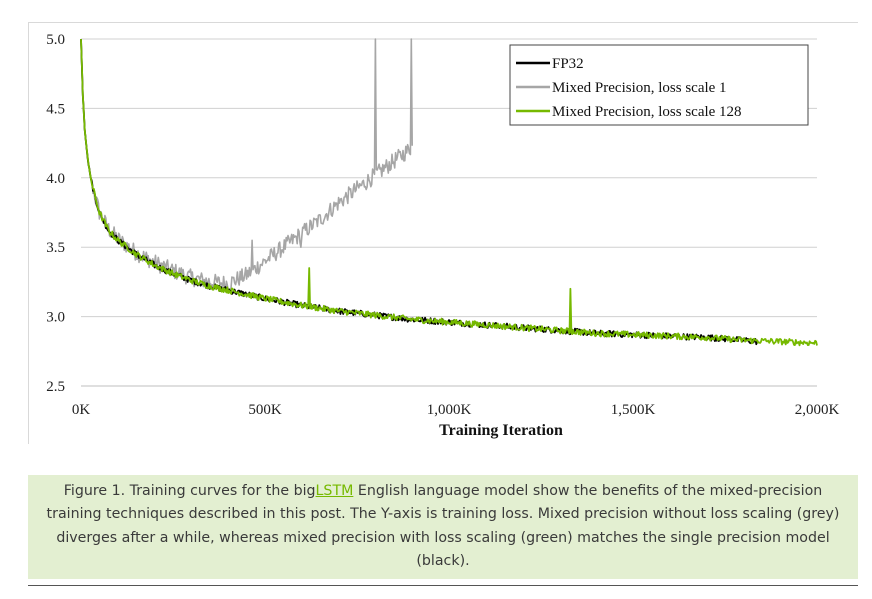 The height and width of the screenshot is (599, 872). Describe the element at coordinates (639, 88) in the screenshot. I see `legend-label: Mixed Precision, loss scale 1` at that location.